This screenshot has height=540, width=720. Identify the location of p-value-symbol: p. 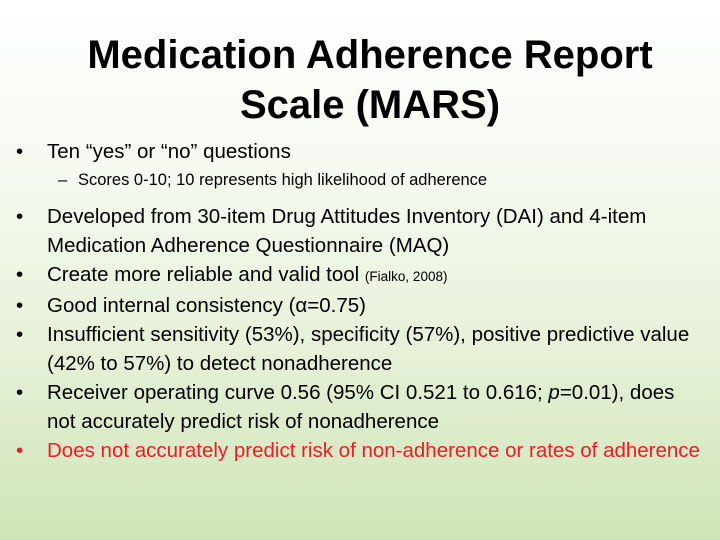
(554, 392).